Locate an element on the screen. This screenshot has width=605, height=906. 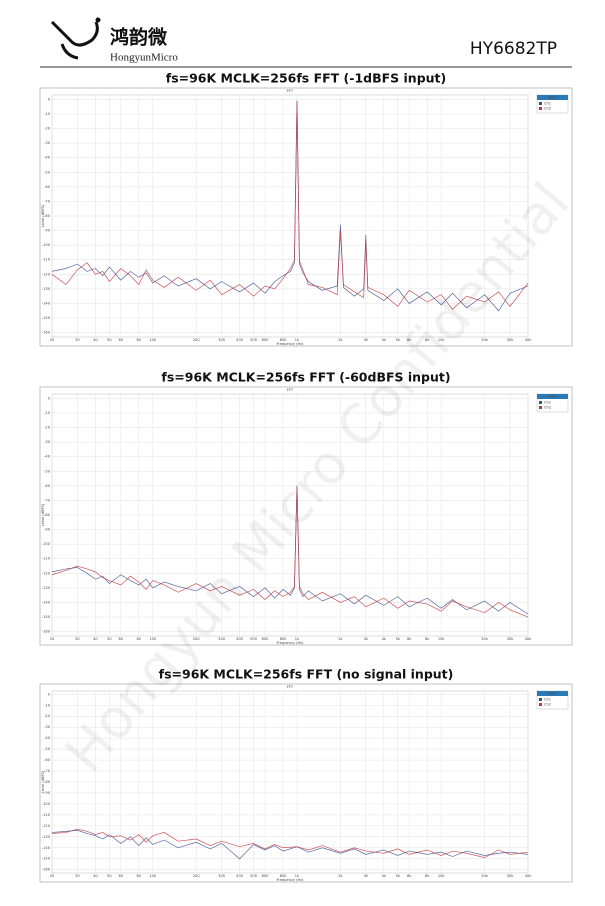
x-tick-label: 20k is located at coordinates (485, 639).